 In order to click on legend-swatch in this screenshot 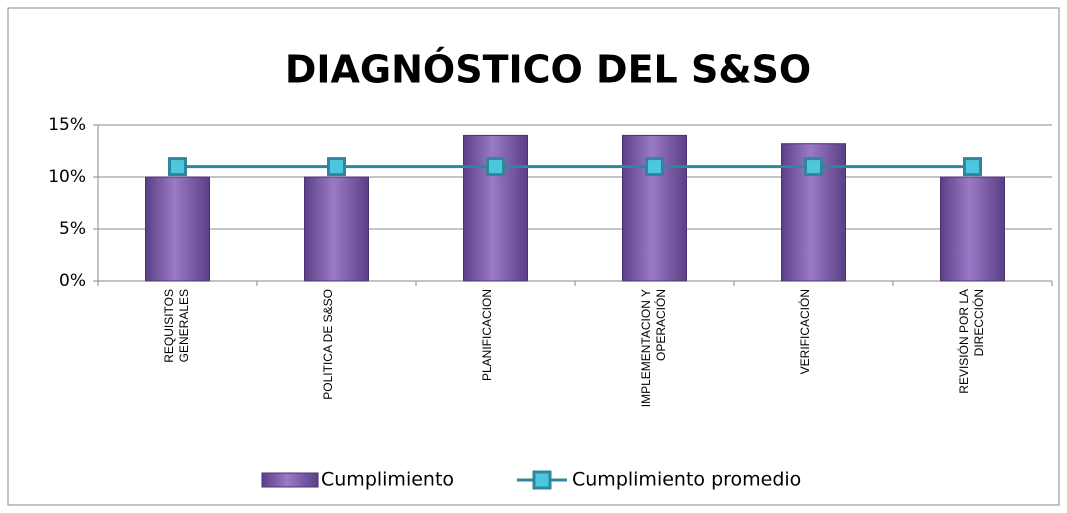, I will do `click(290, 480)`.